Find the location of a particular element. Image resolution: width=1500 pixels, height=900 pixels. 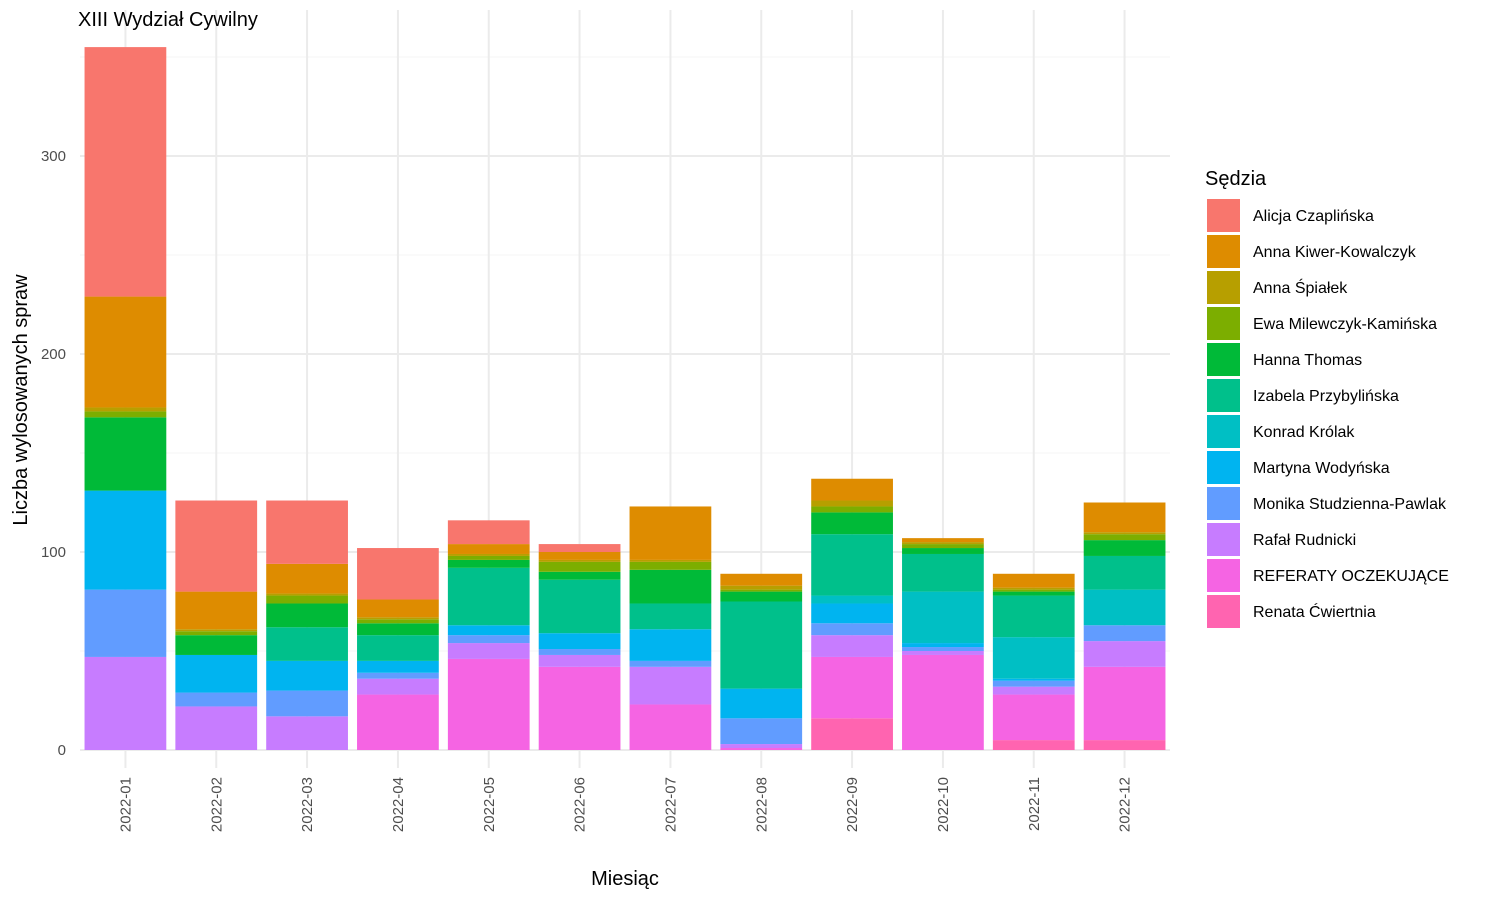

x-tick-label: 2022-10 is located at coordinates (943, 804).